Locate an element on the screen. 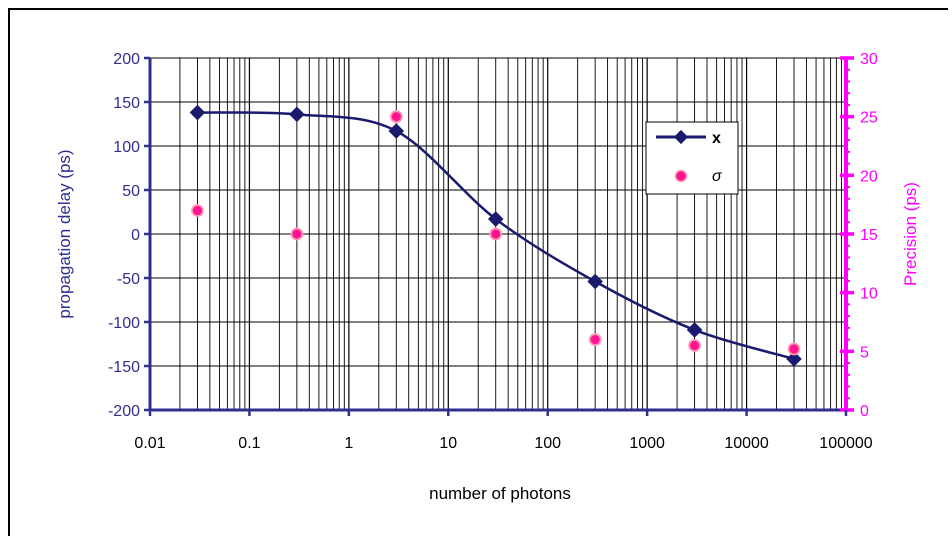 Image resolution: width=952 pixels, height=536 pixels. y-tick-label: -150 is located at coordinates (124, 367).